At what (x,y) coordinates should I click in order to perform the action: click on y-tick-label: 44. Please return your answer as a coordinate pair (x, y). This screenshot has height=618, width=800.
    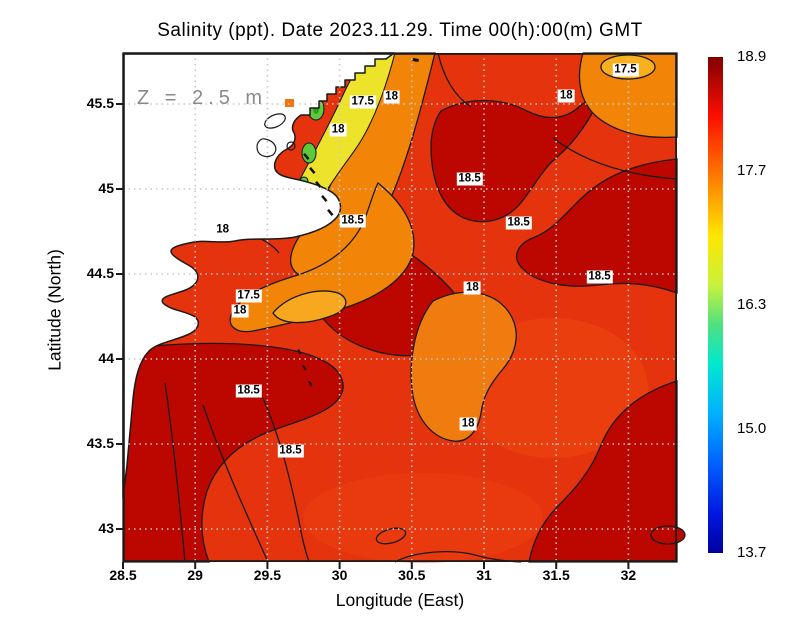
    Looking at the image, I should click on (106, 358).